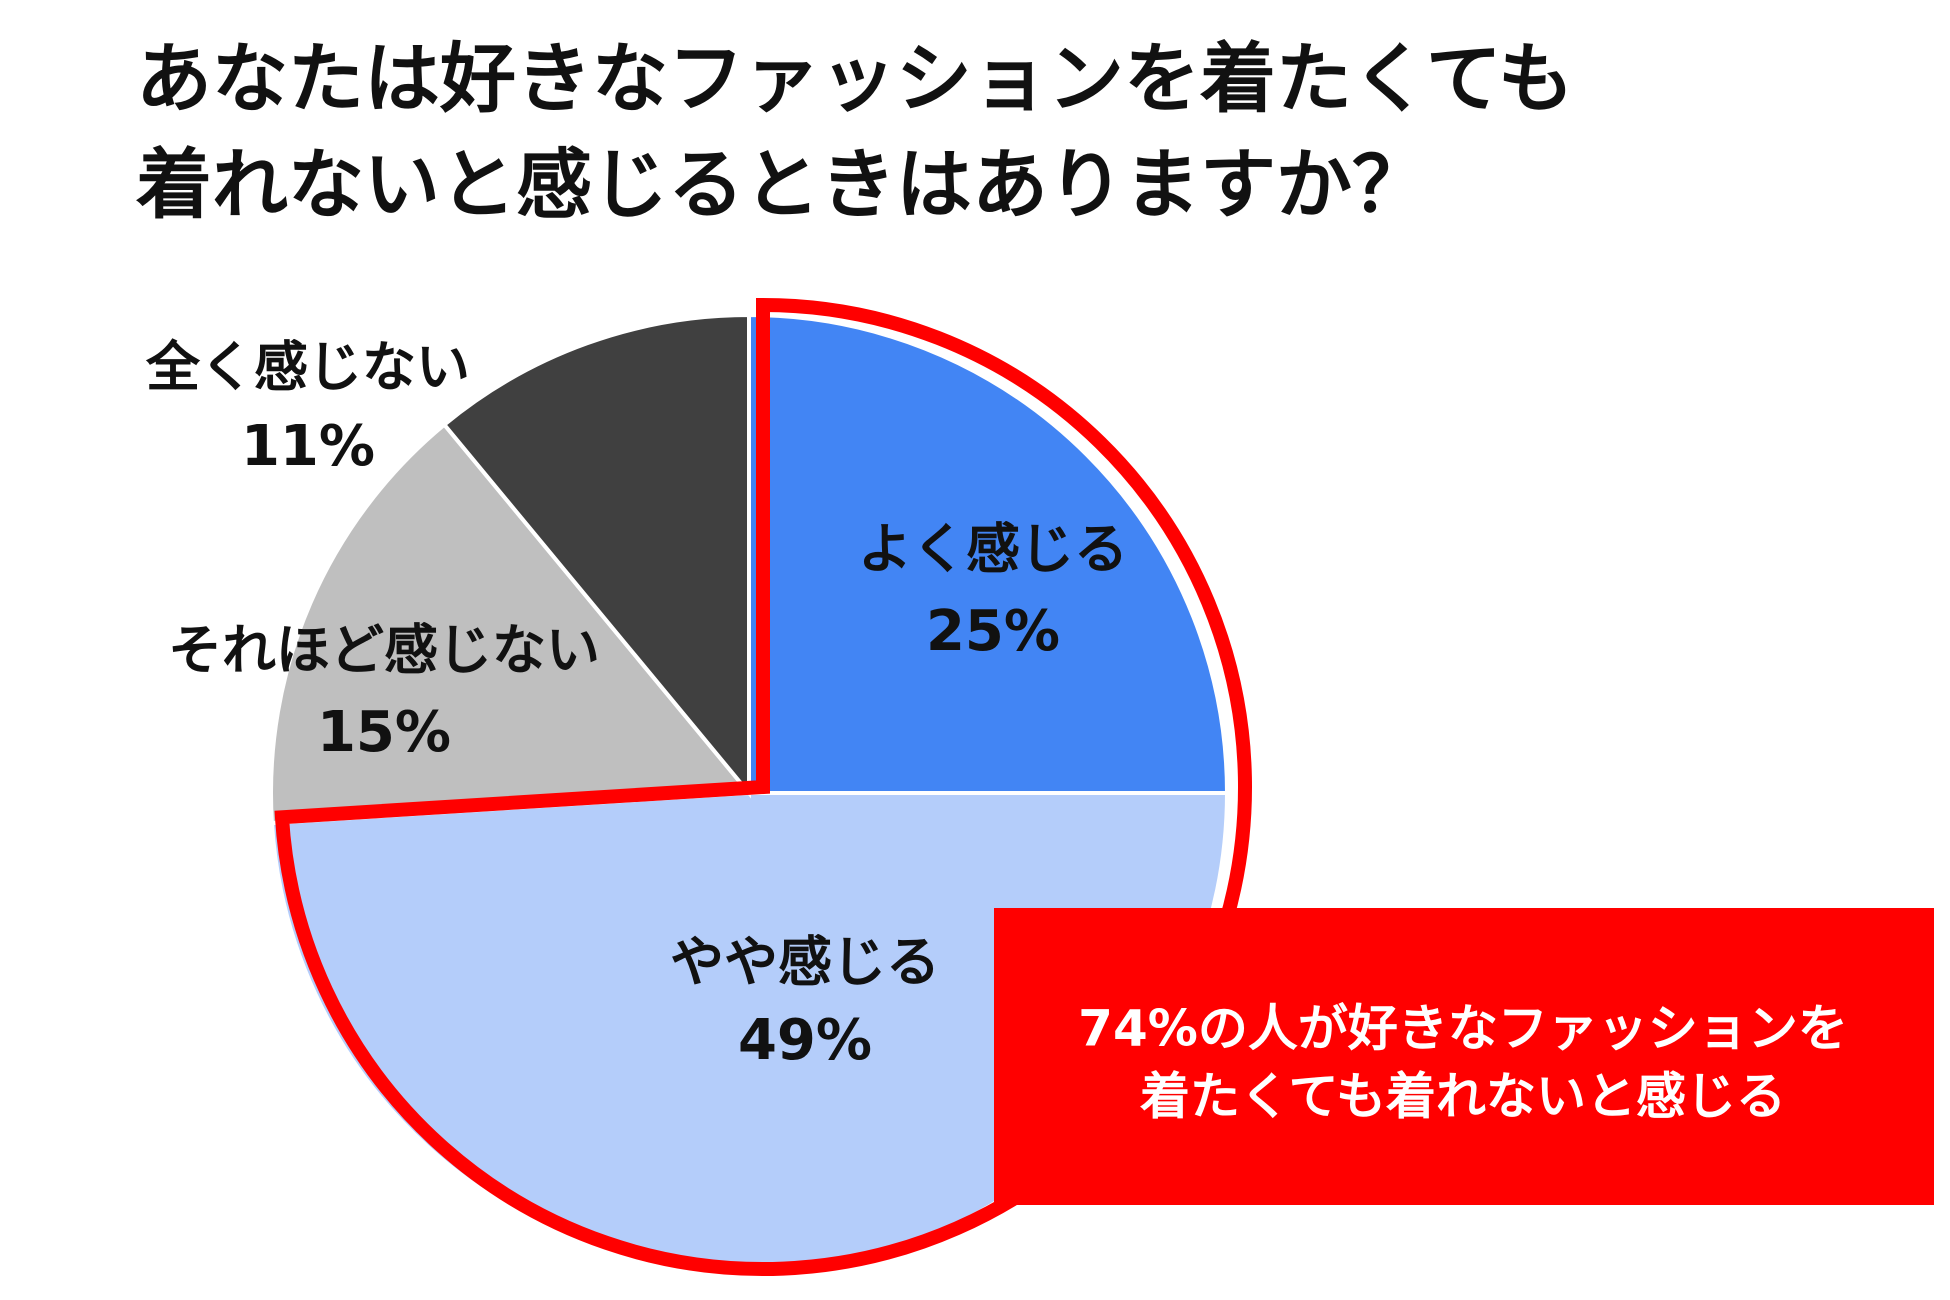  I want to click on slice-label: 全く感じない, so click(307, 367).